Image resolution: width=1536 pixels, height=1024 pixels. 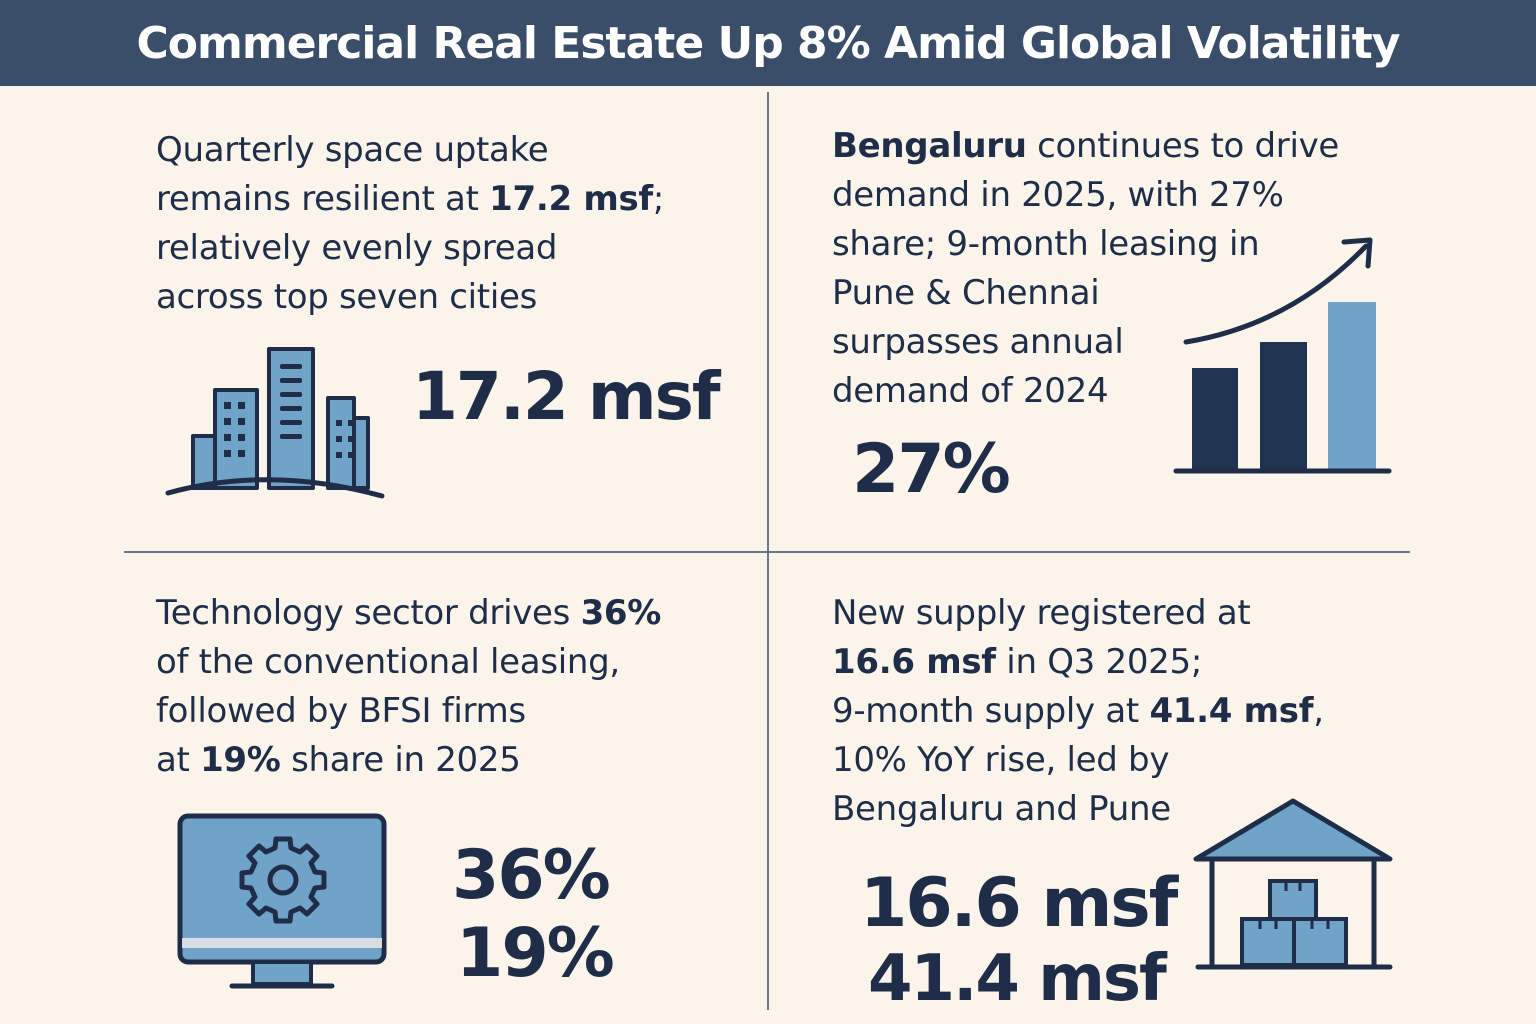 I want to click on text-line: 9-month supply at 41.4 msf,, so click(x=1078, y=711).